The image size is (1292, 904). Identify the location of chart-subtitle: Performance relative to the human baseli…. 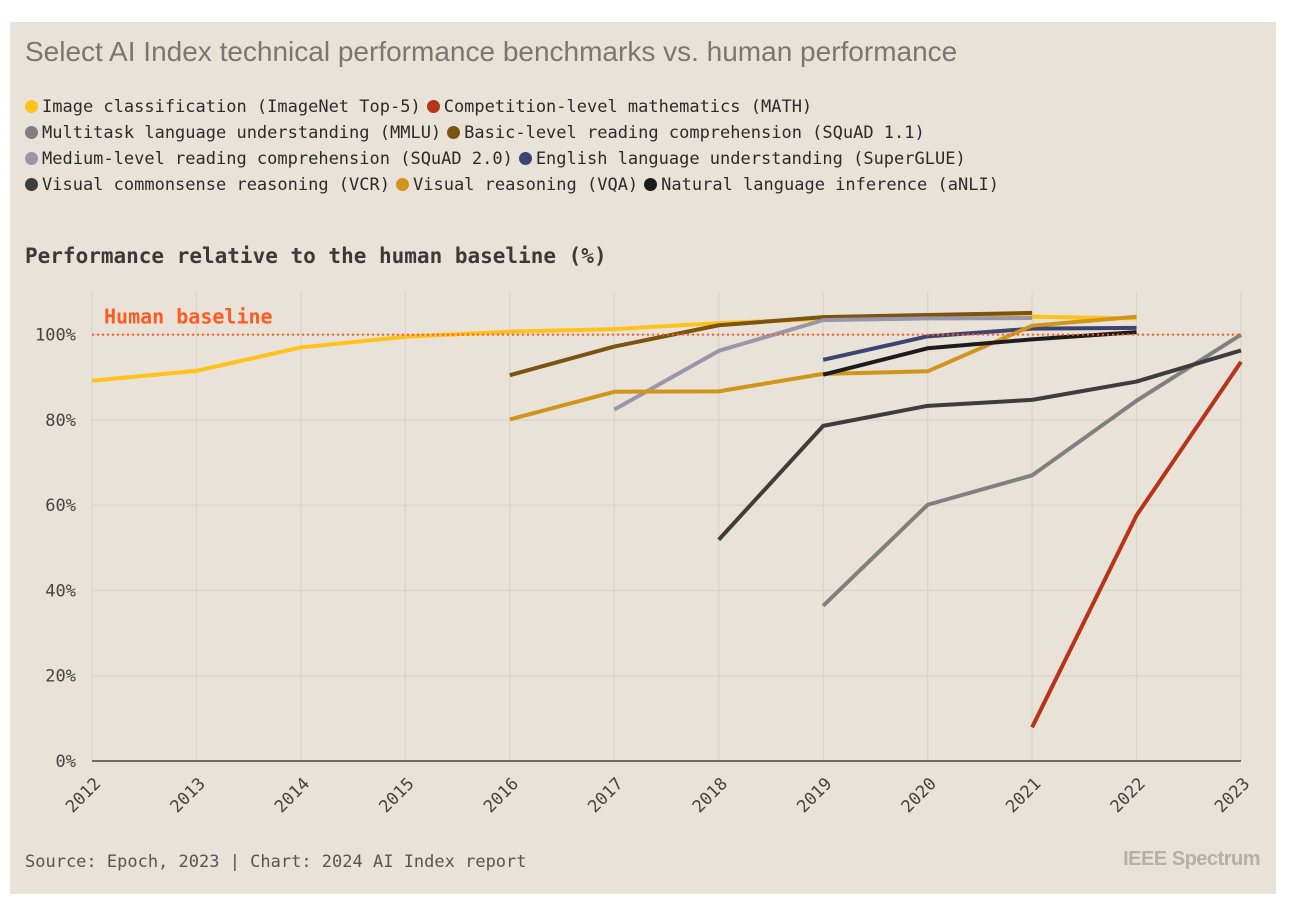
(316, 256).